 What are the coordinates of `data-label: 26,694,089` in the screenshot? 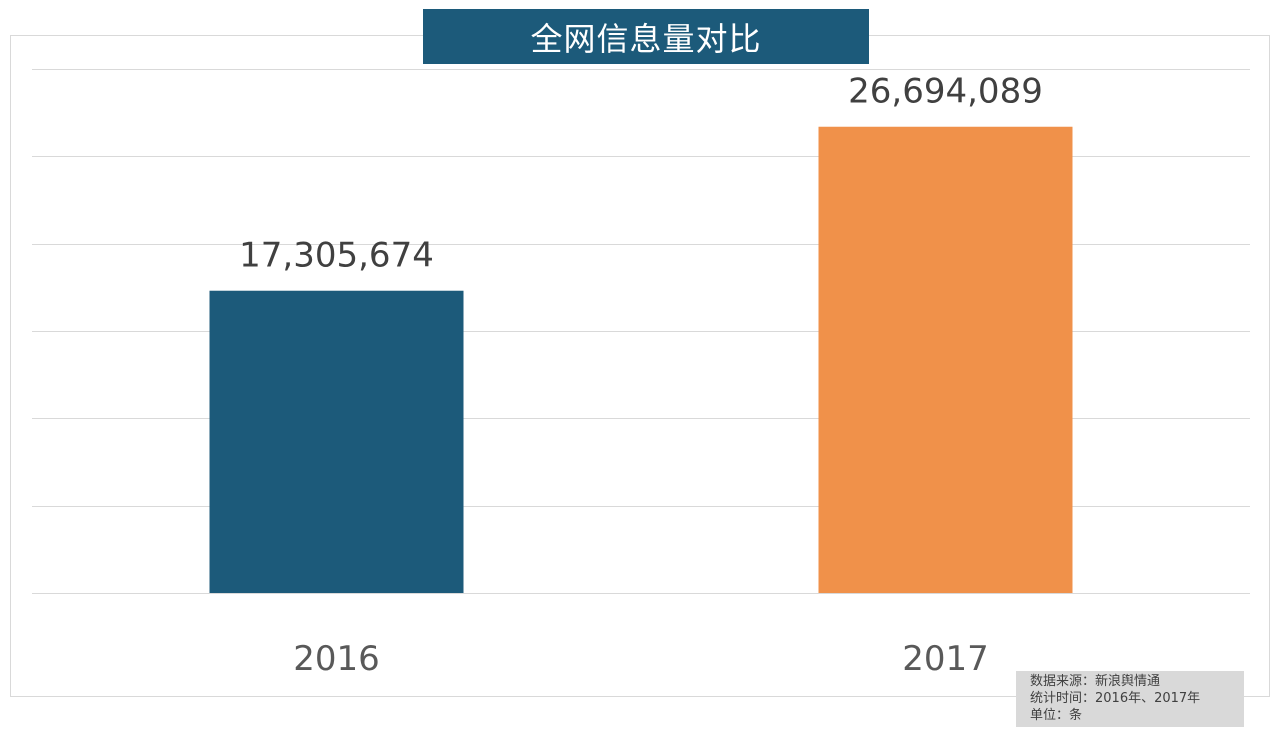 It's located at (945, 92).